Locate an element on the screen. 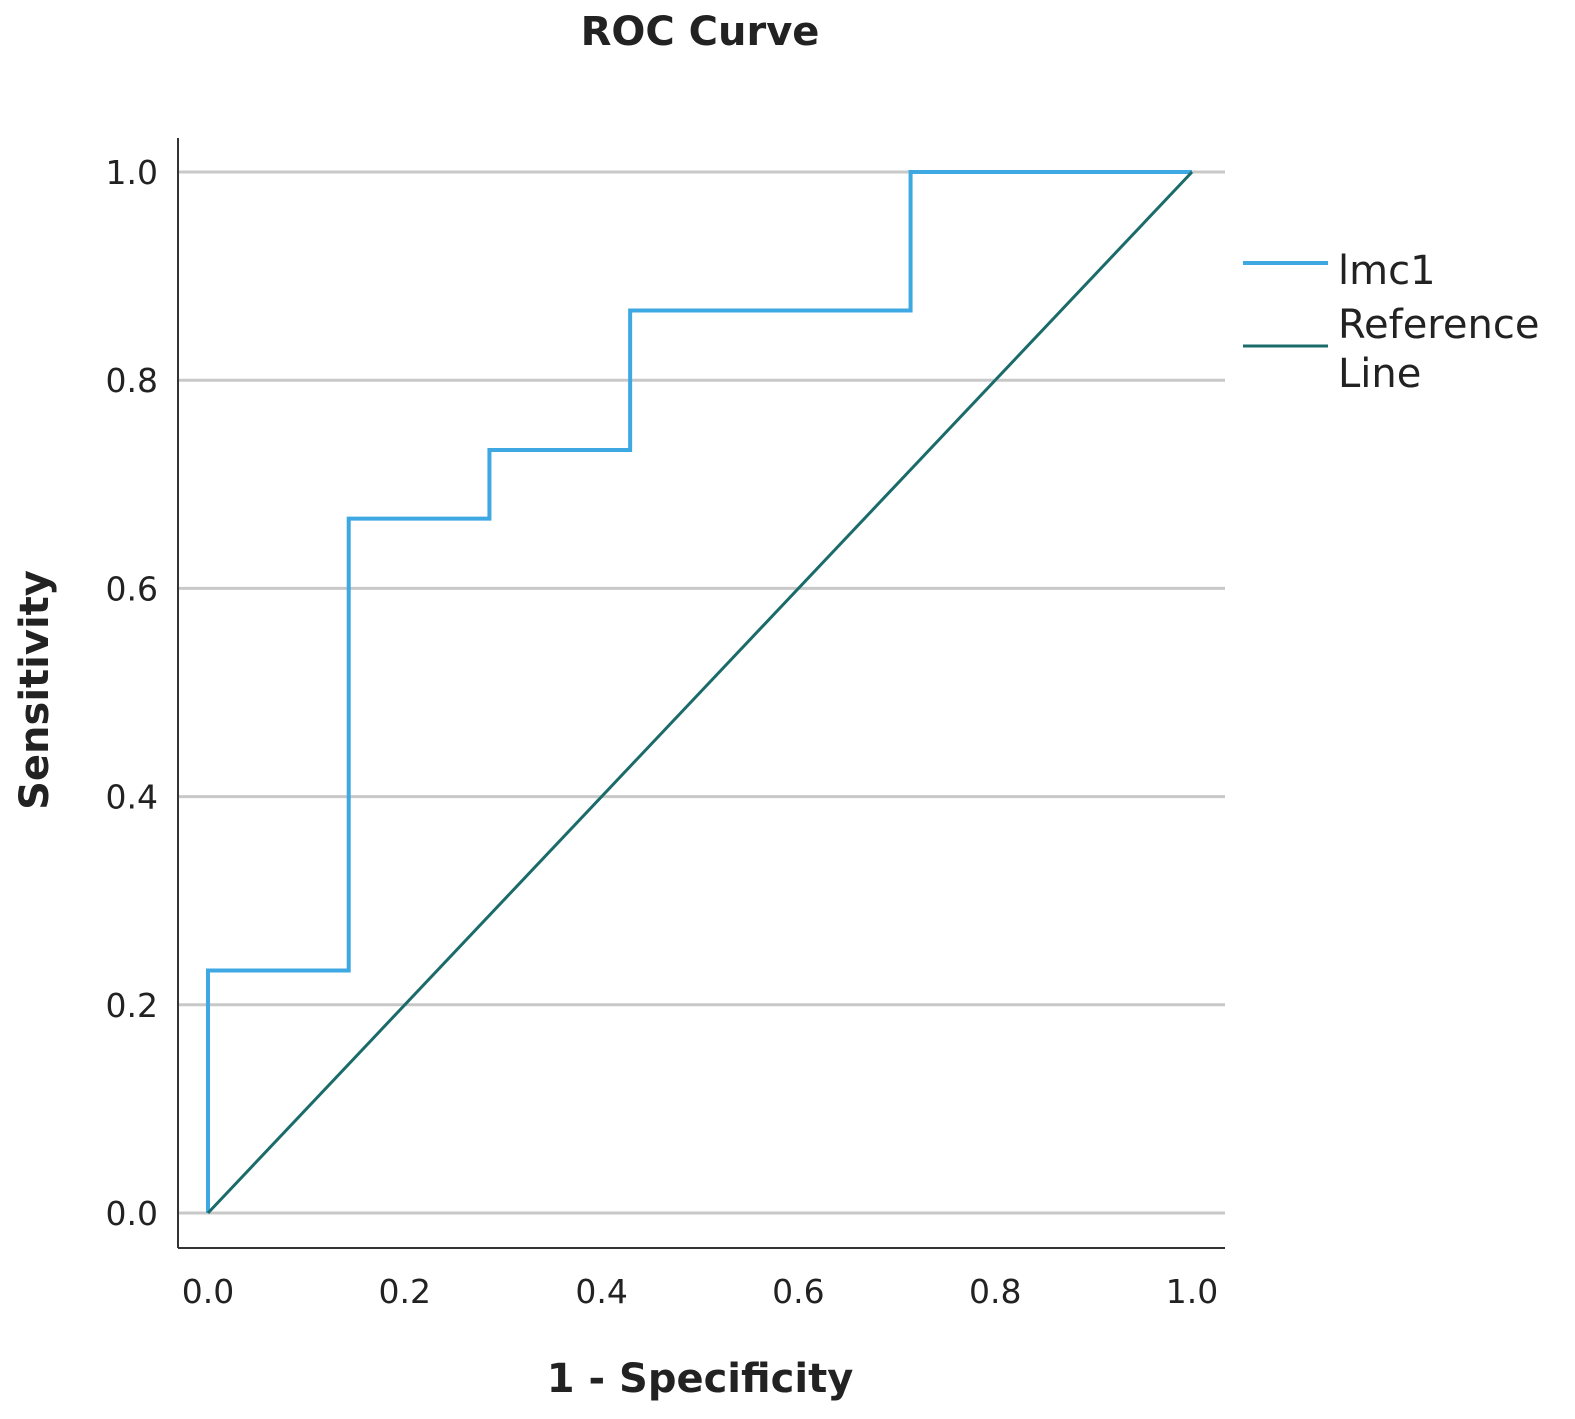 This screenshot has height=1419, width=1575. x-tick-label: 0.0 is located at coordinates (208, 1291).